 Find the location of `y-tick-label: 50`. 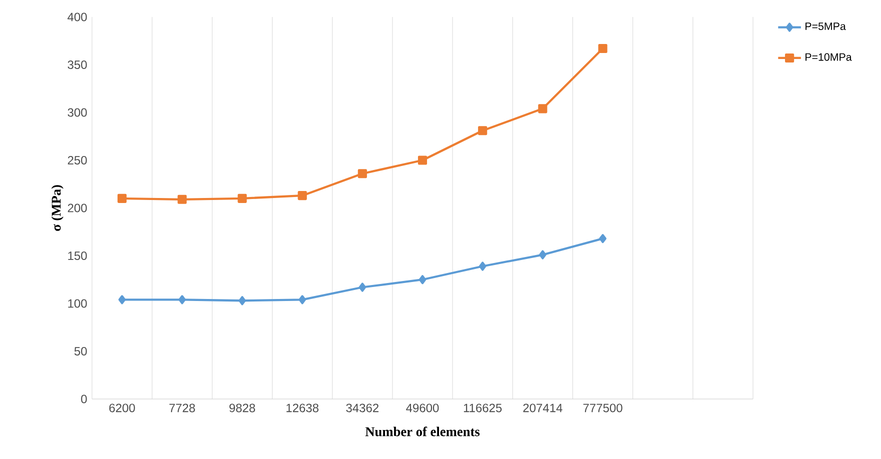

y-tick-label: 50 is located at coordinates (80, 351).